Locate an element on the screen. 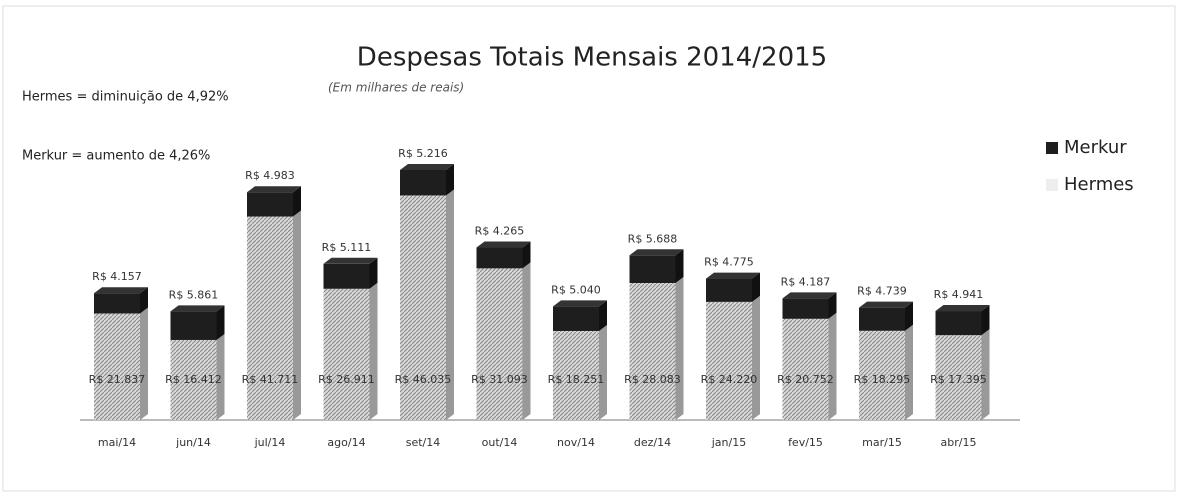 The image size is (1180, 497). data-label: R$ 4.157 is located at coordinates (117, 276).